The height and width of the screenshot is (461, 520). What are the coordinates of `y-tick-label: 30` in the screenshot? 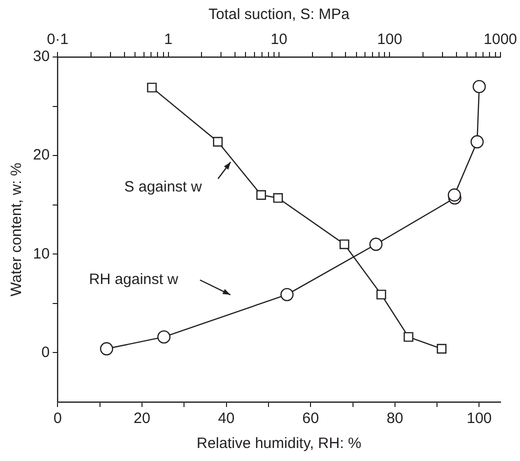 It's located at (41, 57).